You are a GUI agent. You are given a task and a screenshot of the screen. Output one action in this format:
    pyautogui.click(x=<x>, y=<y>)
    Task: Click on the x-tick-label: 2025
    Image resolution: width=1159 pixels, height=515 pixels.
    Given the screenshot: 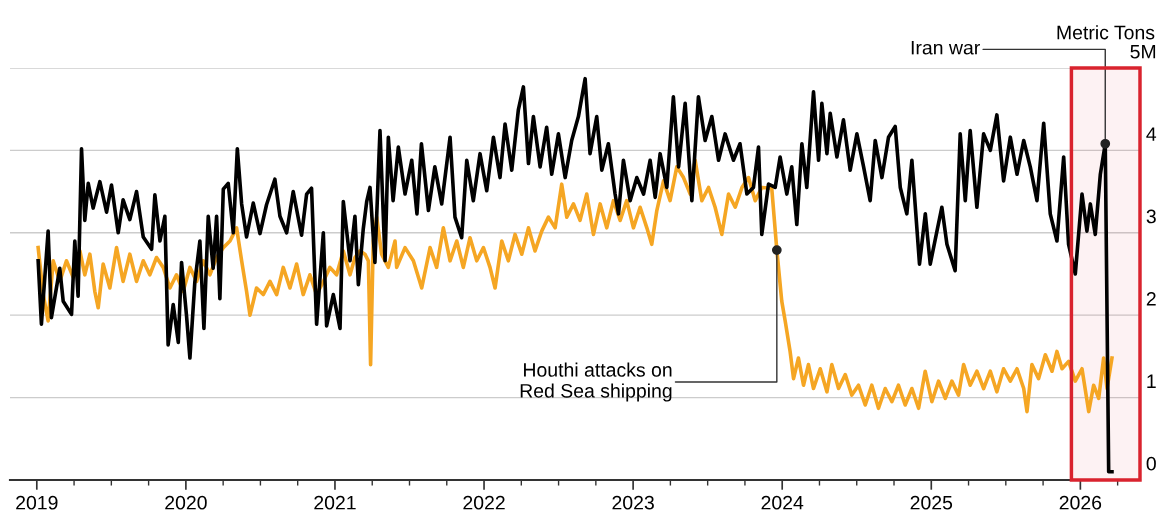 What is the action you would take?
    pyautogui.click(x=931, y=502)
    